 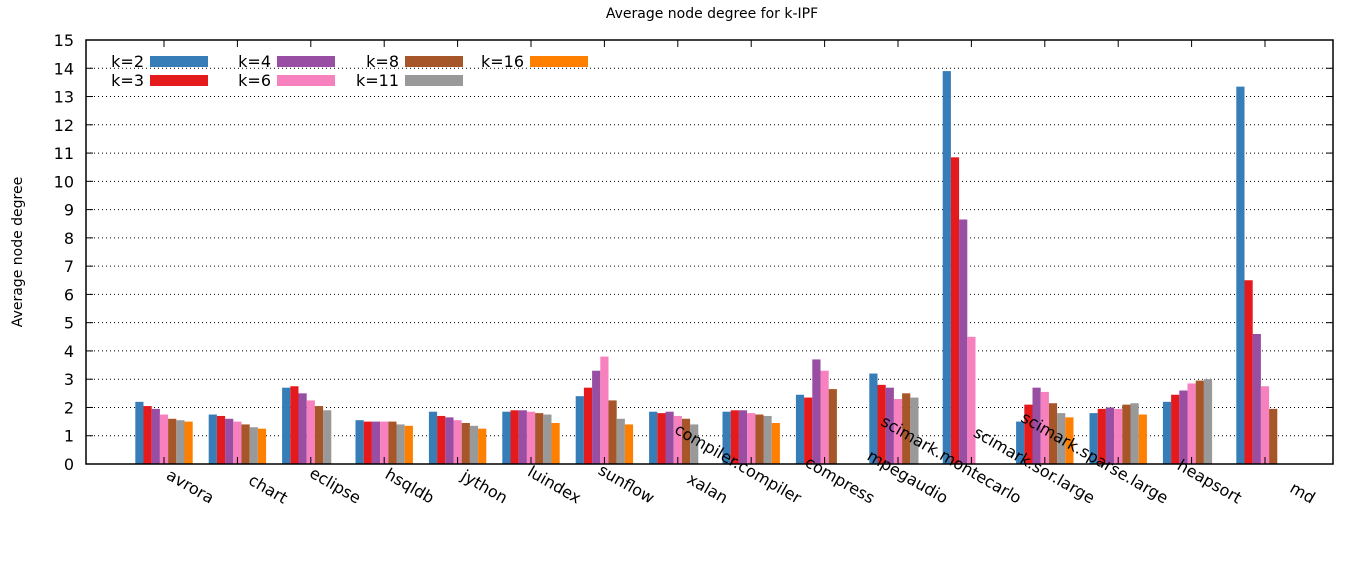 What do you see at coordinates (484, 486) in the screenshot?
I see `x-tick-label: jython` at bounding box center [484, 486].